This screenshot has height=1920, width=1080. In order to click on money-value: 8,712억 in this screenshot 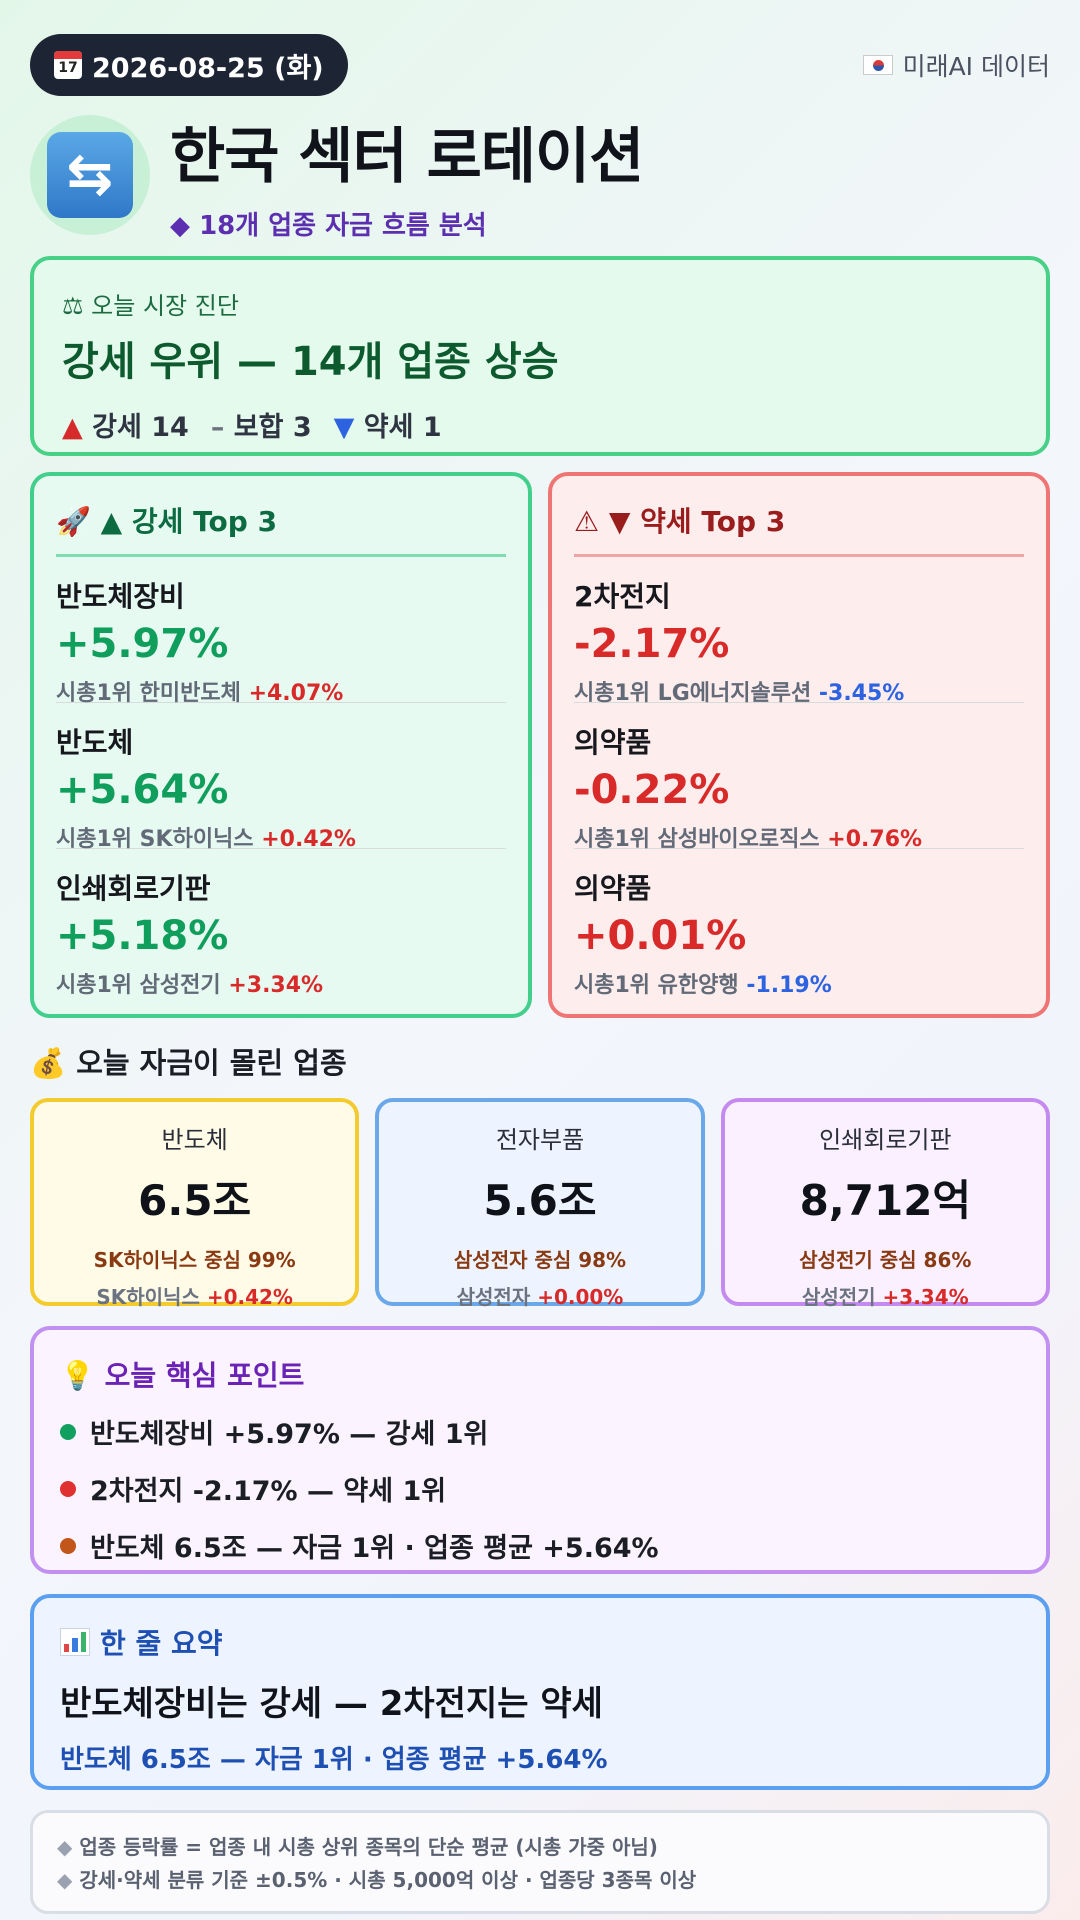, I will do `click(885, 1200)`.